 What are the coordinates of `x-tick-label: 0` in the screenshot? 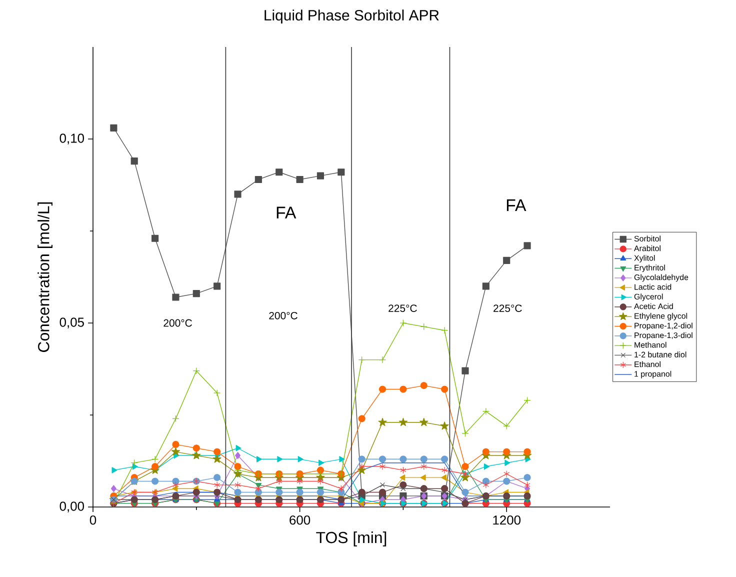 It's located at (93, 520).